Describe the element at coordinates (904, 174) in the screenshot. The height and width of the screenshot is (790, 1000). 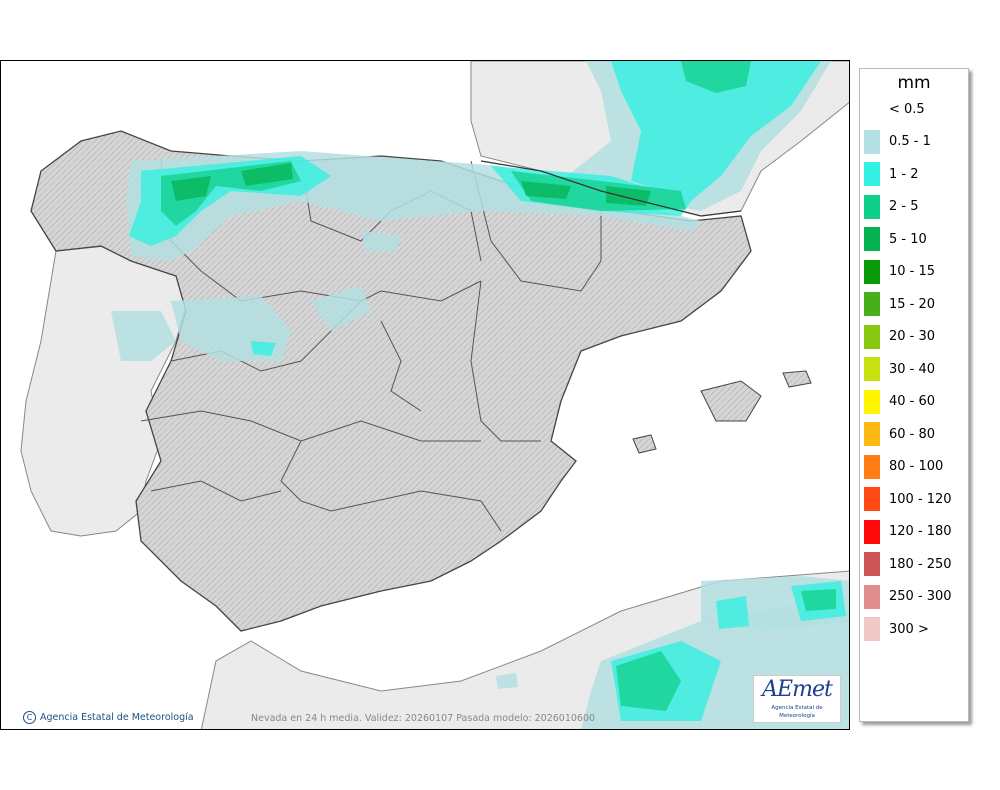
I see `legend-label: 1 - 2` at that location.